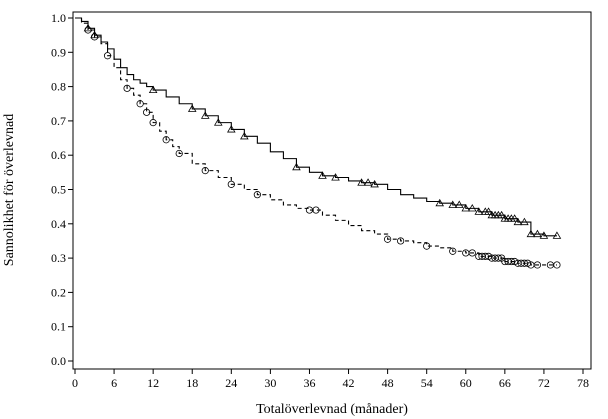 The image size is (608, 419). I want to click on x-axis: 0 6 12 18 24 30 36 42 48 54 60 66 72 78, so click(330, 379).